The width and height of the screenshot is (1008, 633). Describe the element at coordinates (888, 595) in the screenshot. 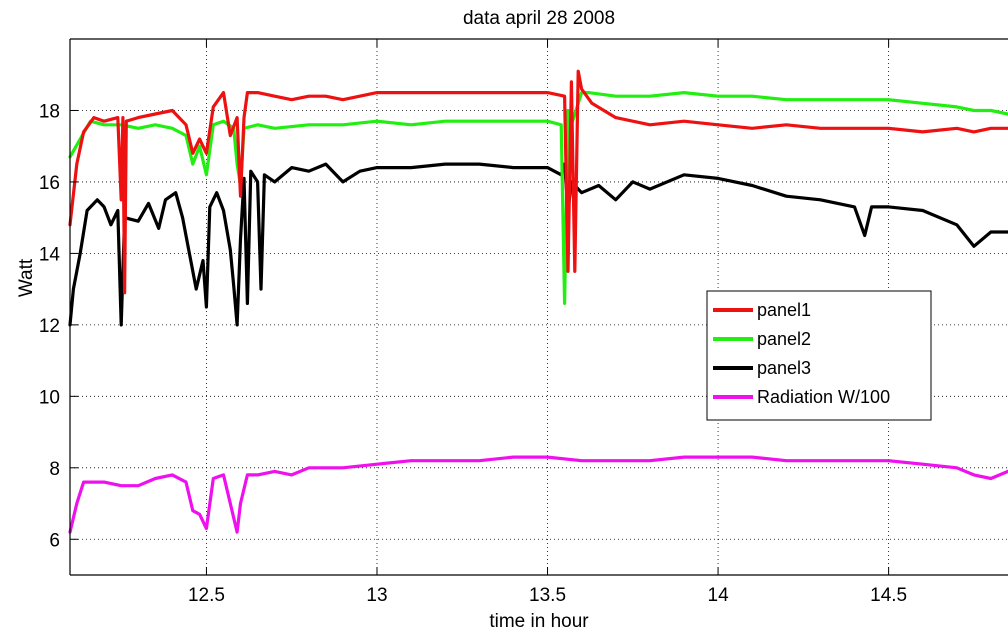

I see `x-tick-label: 14.5` at that location.